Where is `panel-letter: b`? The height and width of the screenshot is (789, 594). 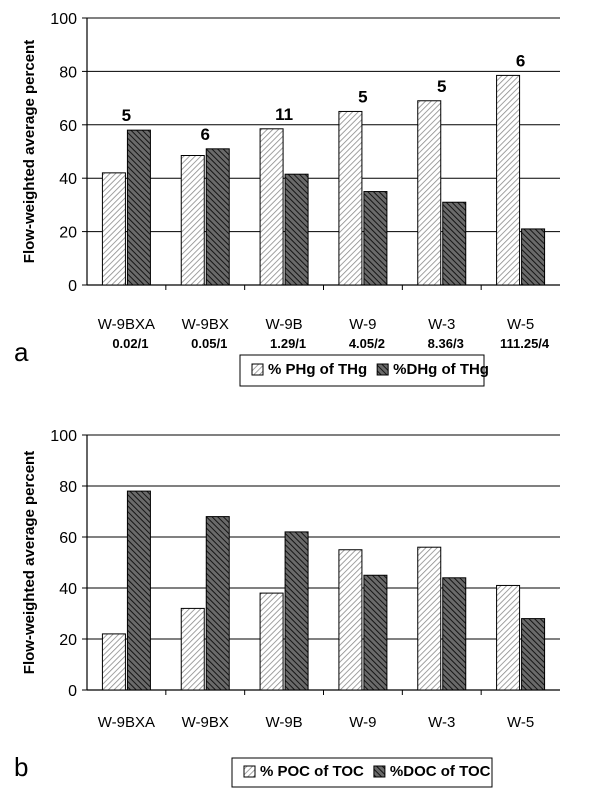 panel-letter: b is located at coordinates (21, 767).